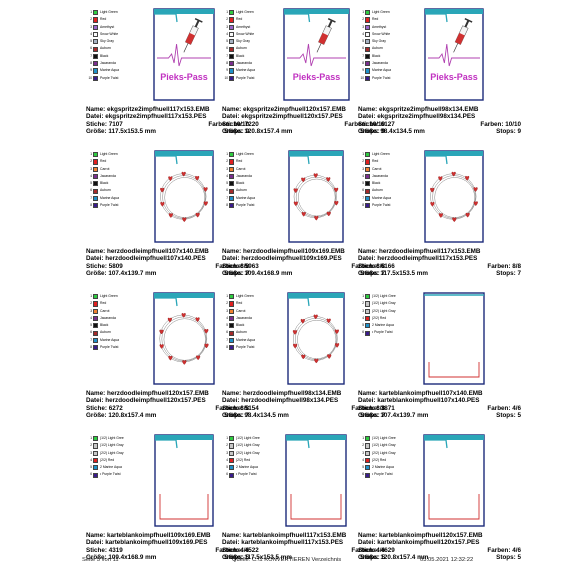 Image resolution: width=570 pixels, height=570 pixels. I want to click on name-label: Name:, so click(96, 393).